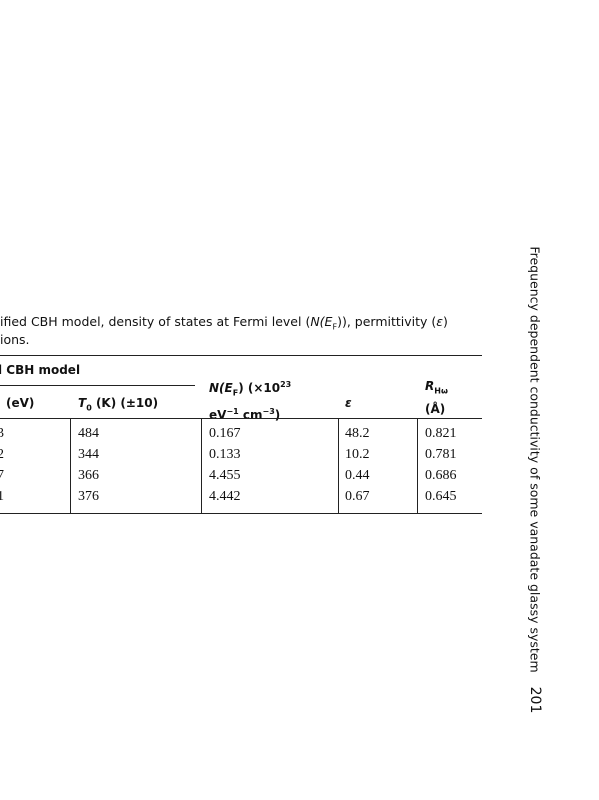  I want to click on table-cell: 4.455, so click(225, 475).